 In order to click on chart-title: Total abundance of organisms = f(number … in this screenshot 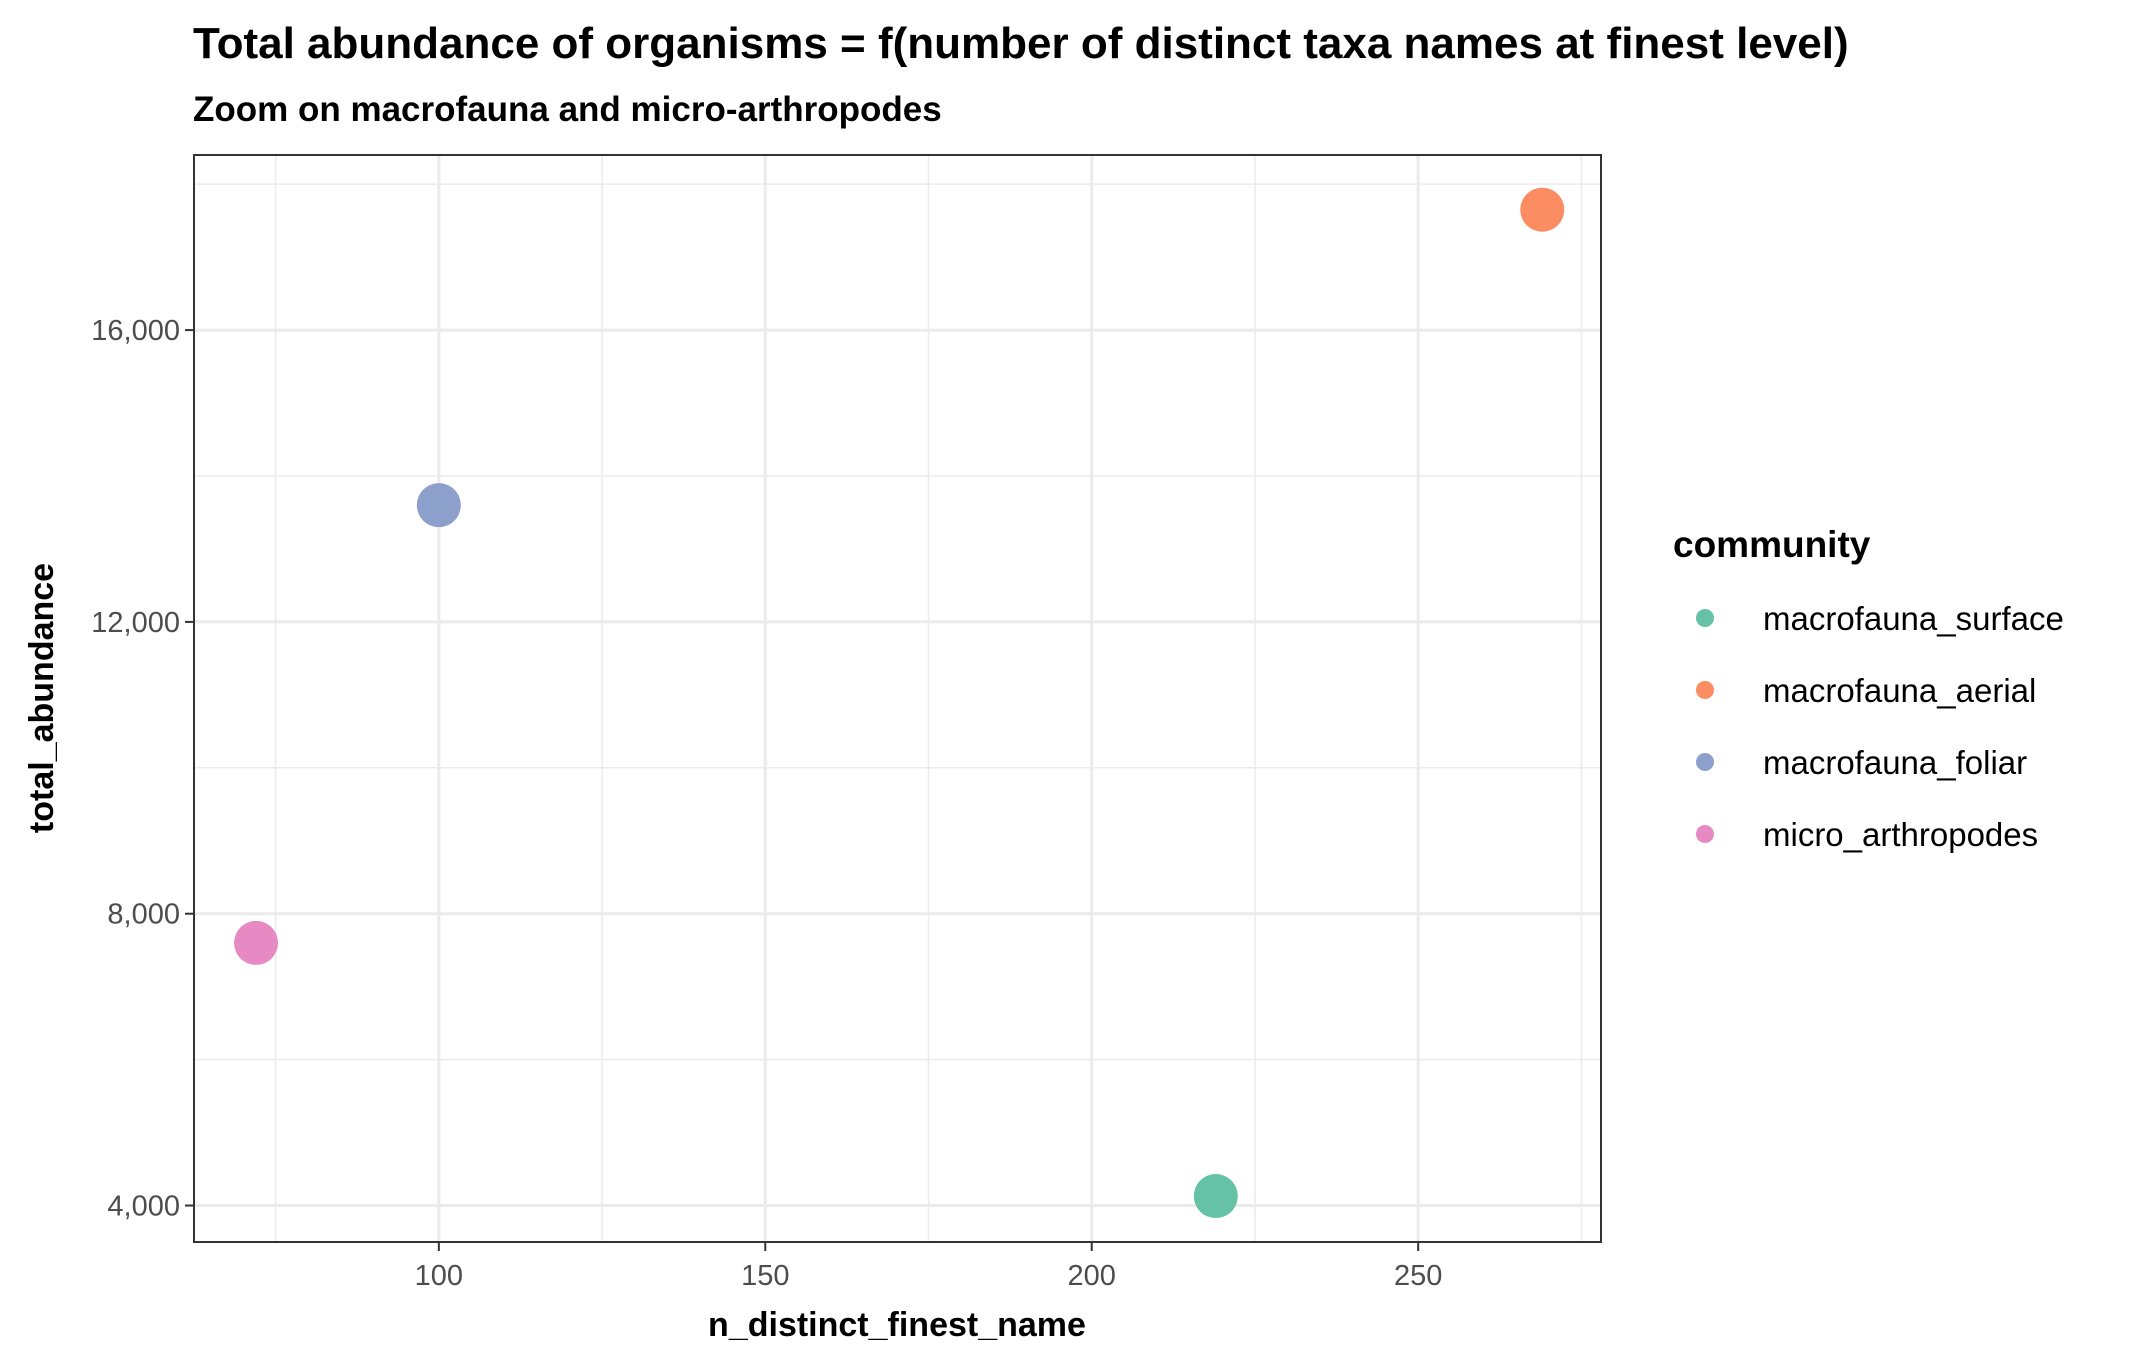, I will do `click(1021, 43)`.